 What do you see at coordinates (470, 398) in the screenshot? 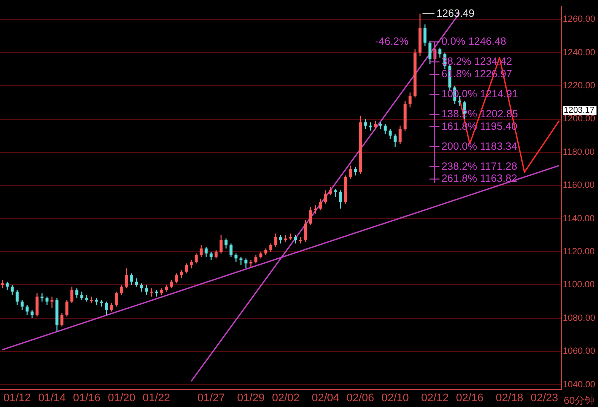
I see `x-tick-label: 02/16` at bounding box center [470, 398].